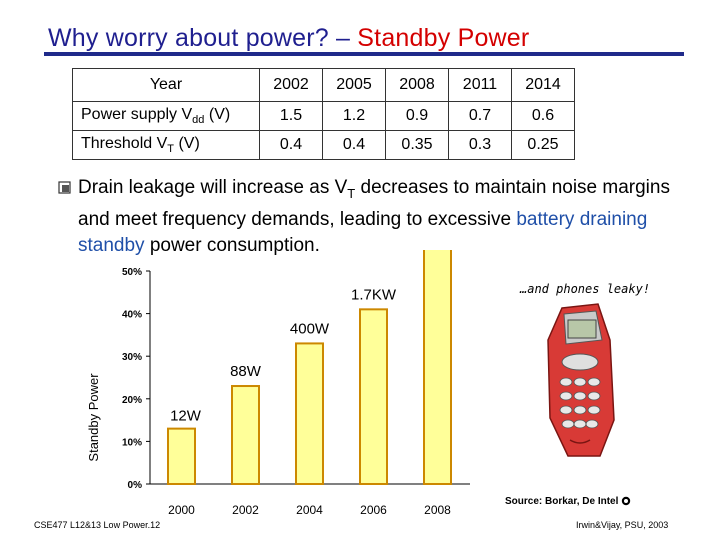  Describe the element at coordinates (417, 85) in the screenshot. I see `year-cell: 2008` at that location.